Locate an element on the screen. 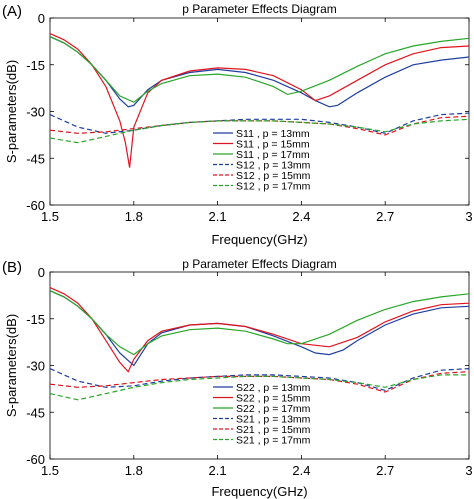 This screenshot has height=499, width=474. legend-label: S21 , p = 15mm is located at coordinates (273, 430).